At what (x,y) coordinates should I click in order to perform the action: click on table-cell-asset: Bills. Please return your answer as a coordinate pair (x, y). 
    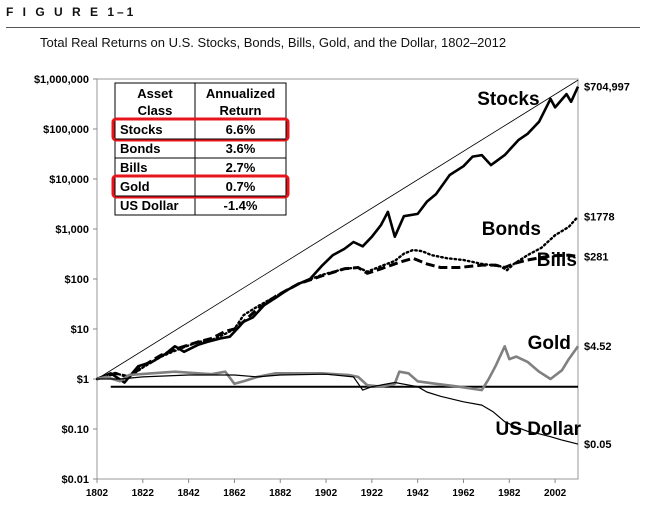
    Looking at the image, I should click on (133, 167).